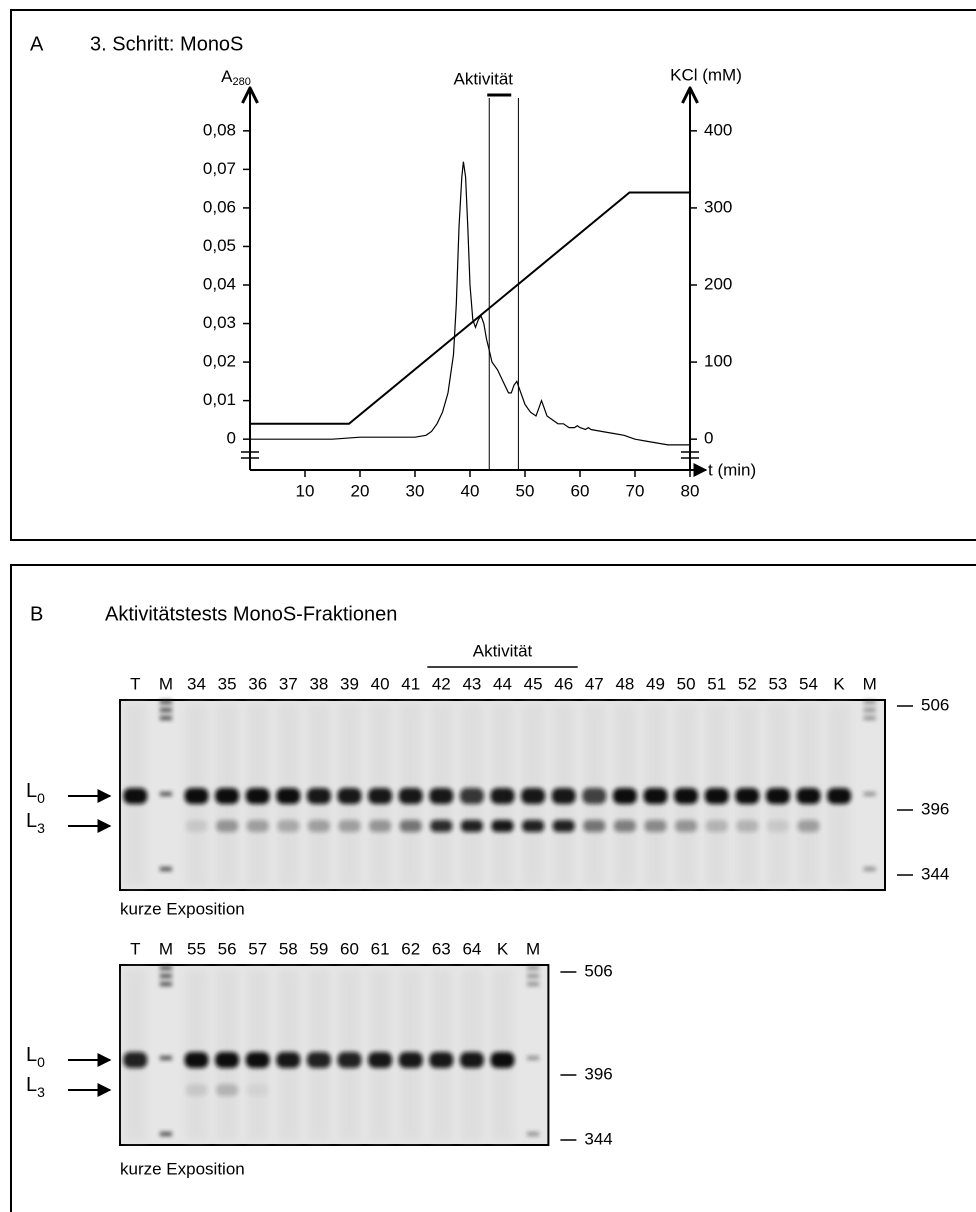 The width and height of the screenshot is (976, 1212). Describe the element at coordinates (503, 948) in the screenshot. I see `lane-label: K` at that location.